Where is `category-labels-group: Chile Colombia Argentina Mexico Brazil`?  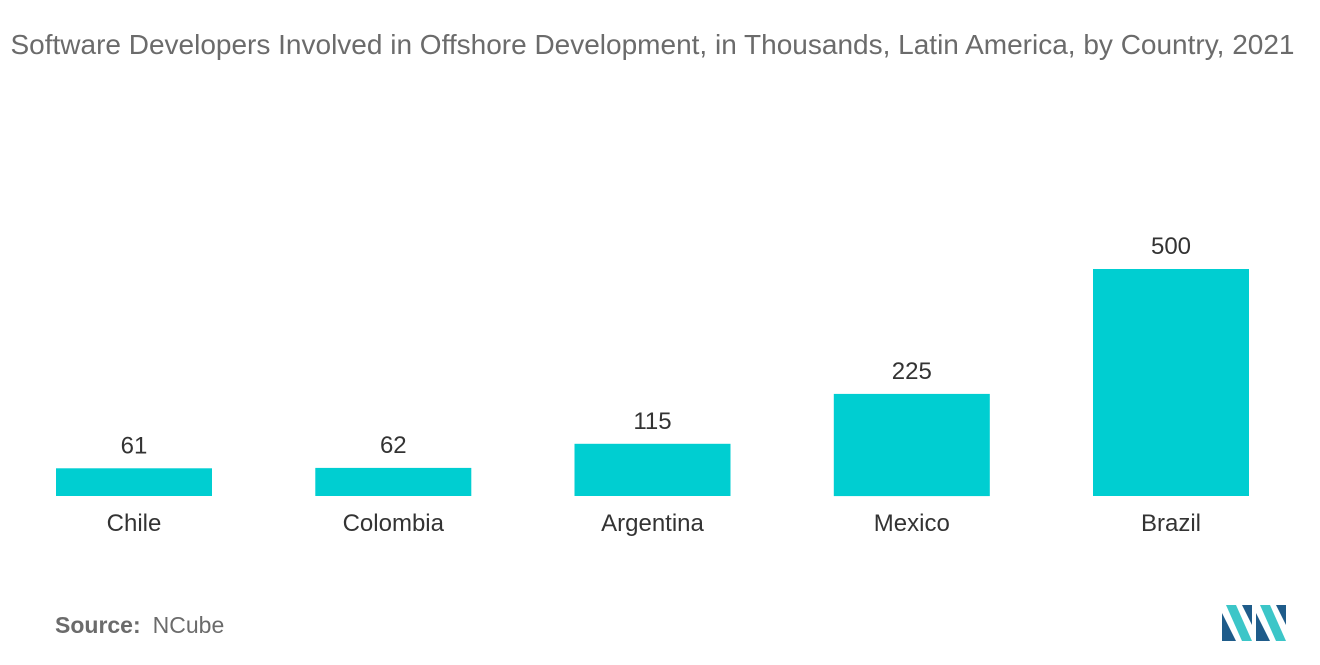 category-labels-group: Chile Colombia Argentina Mexico Brazil is located at coordinates (654, 523).